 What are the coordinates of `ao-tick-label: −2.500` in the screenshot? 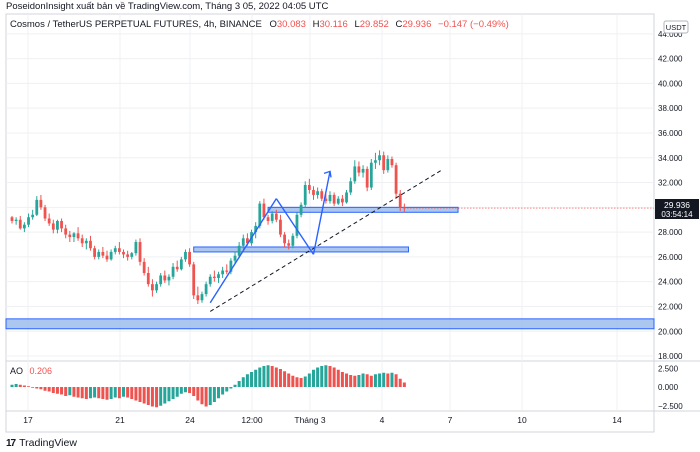 It's located at (670, 406).